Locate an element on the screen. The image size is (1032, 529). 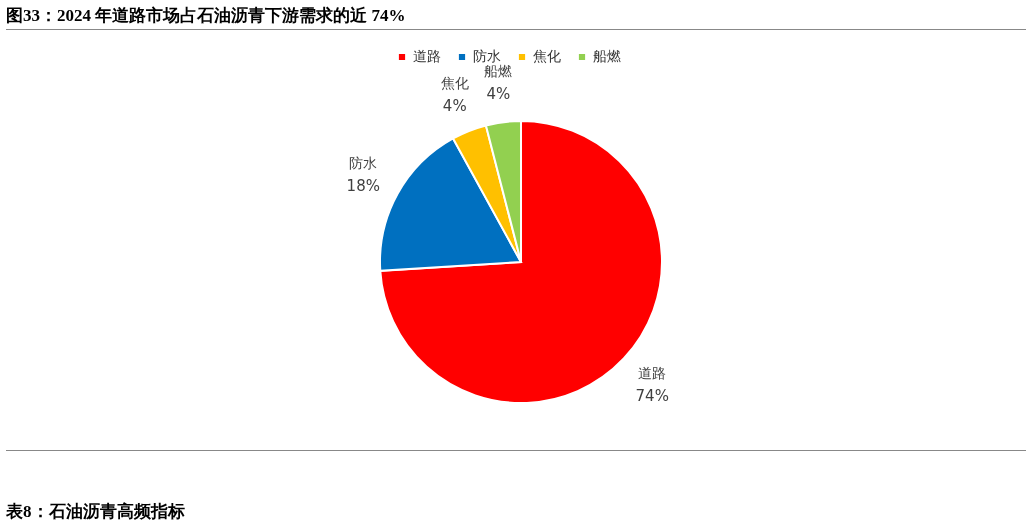
data-label: 74% is located at coordinates (652, 396).